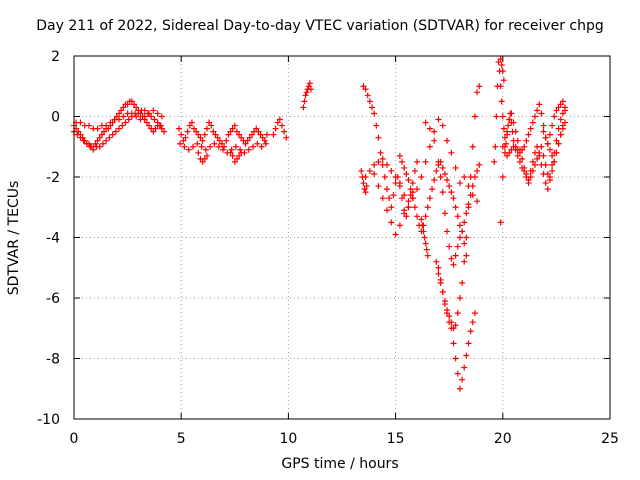  What do you see at coordinates (503, 439) in the screenshot?
I see `x-tick-label: 20` at bounding box center [503, 439].